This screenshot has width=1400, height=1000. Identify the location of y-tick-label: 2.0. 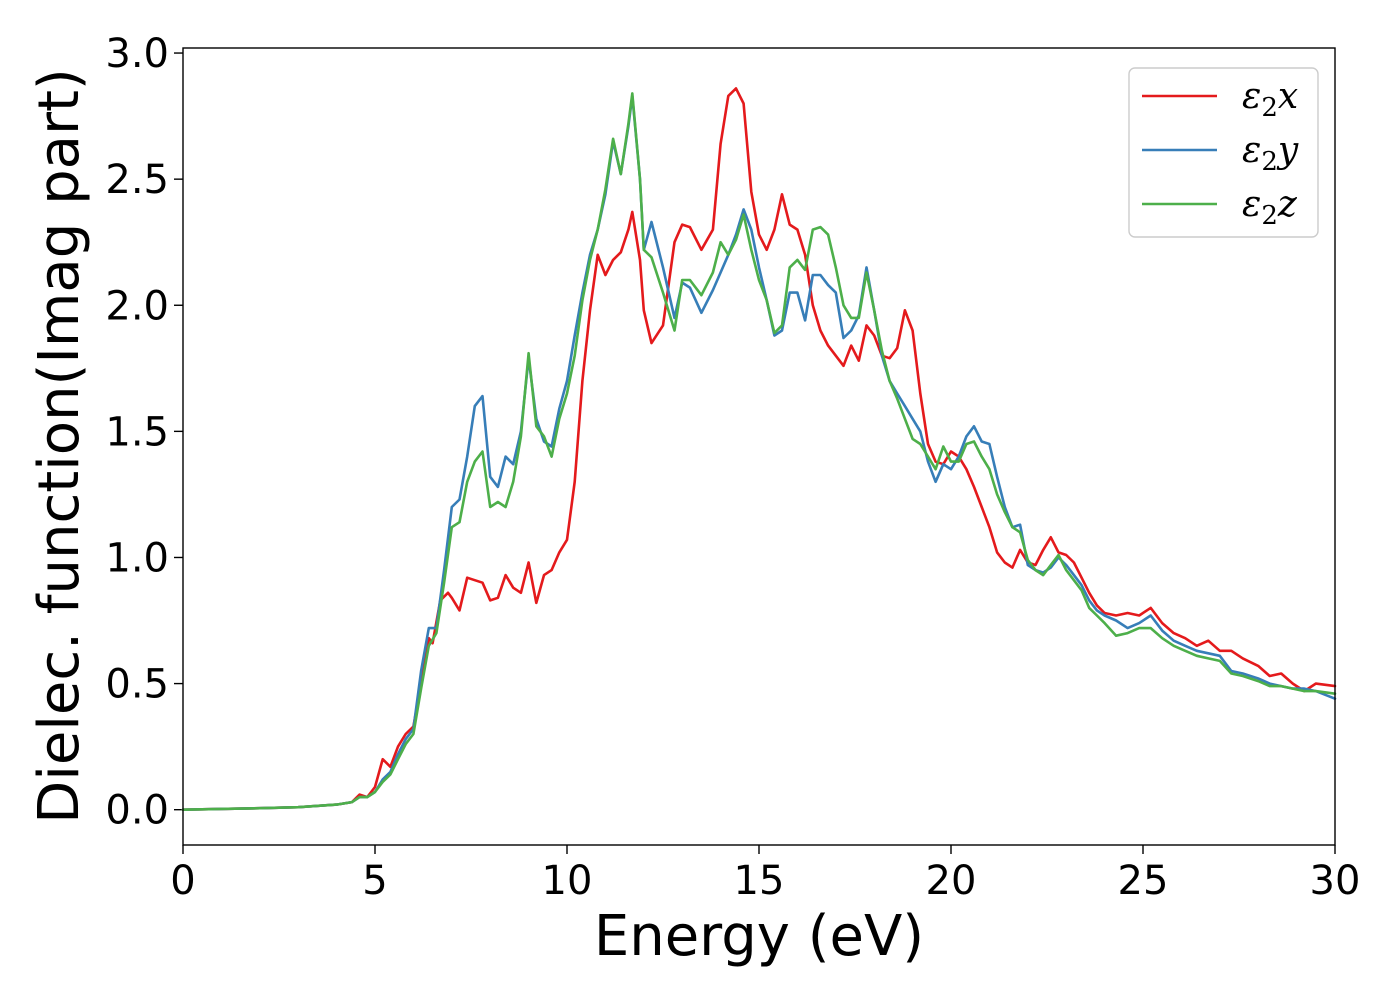
(137, 306).